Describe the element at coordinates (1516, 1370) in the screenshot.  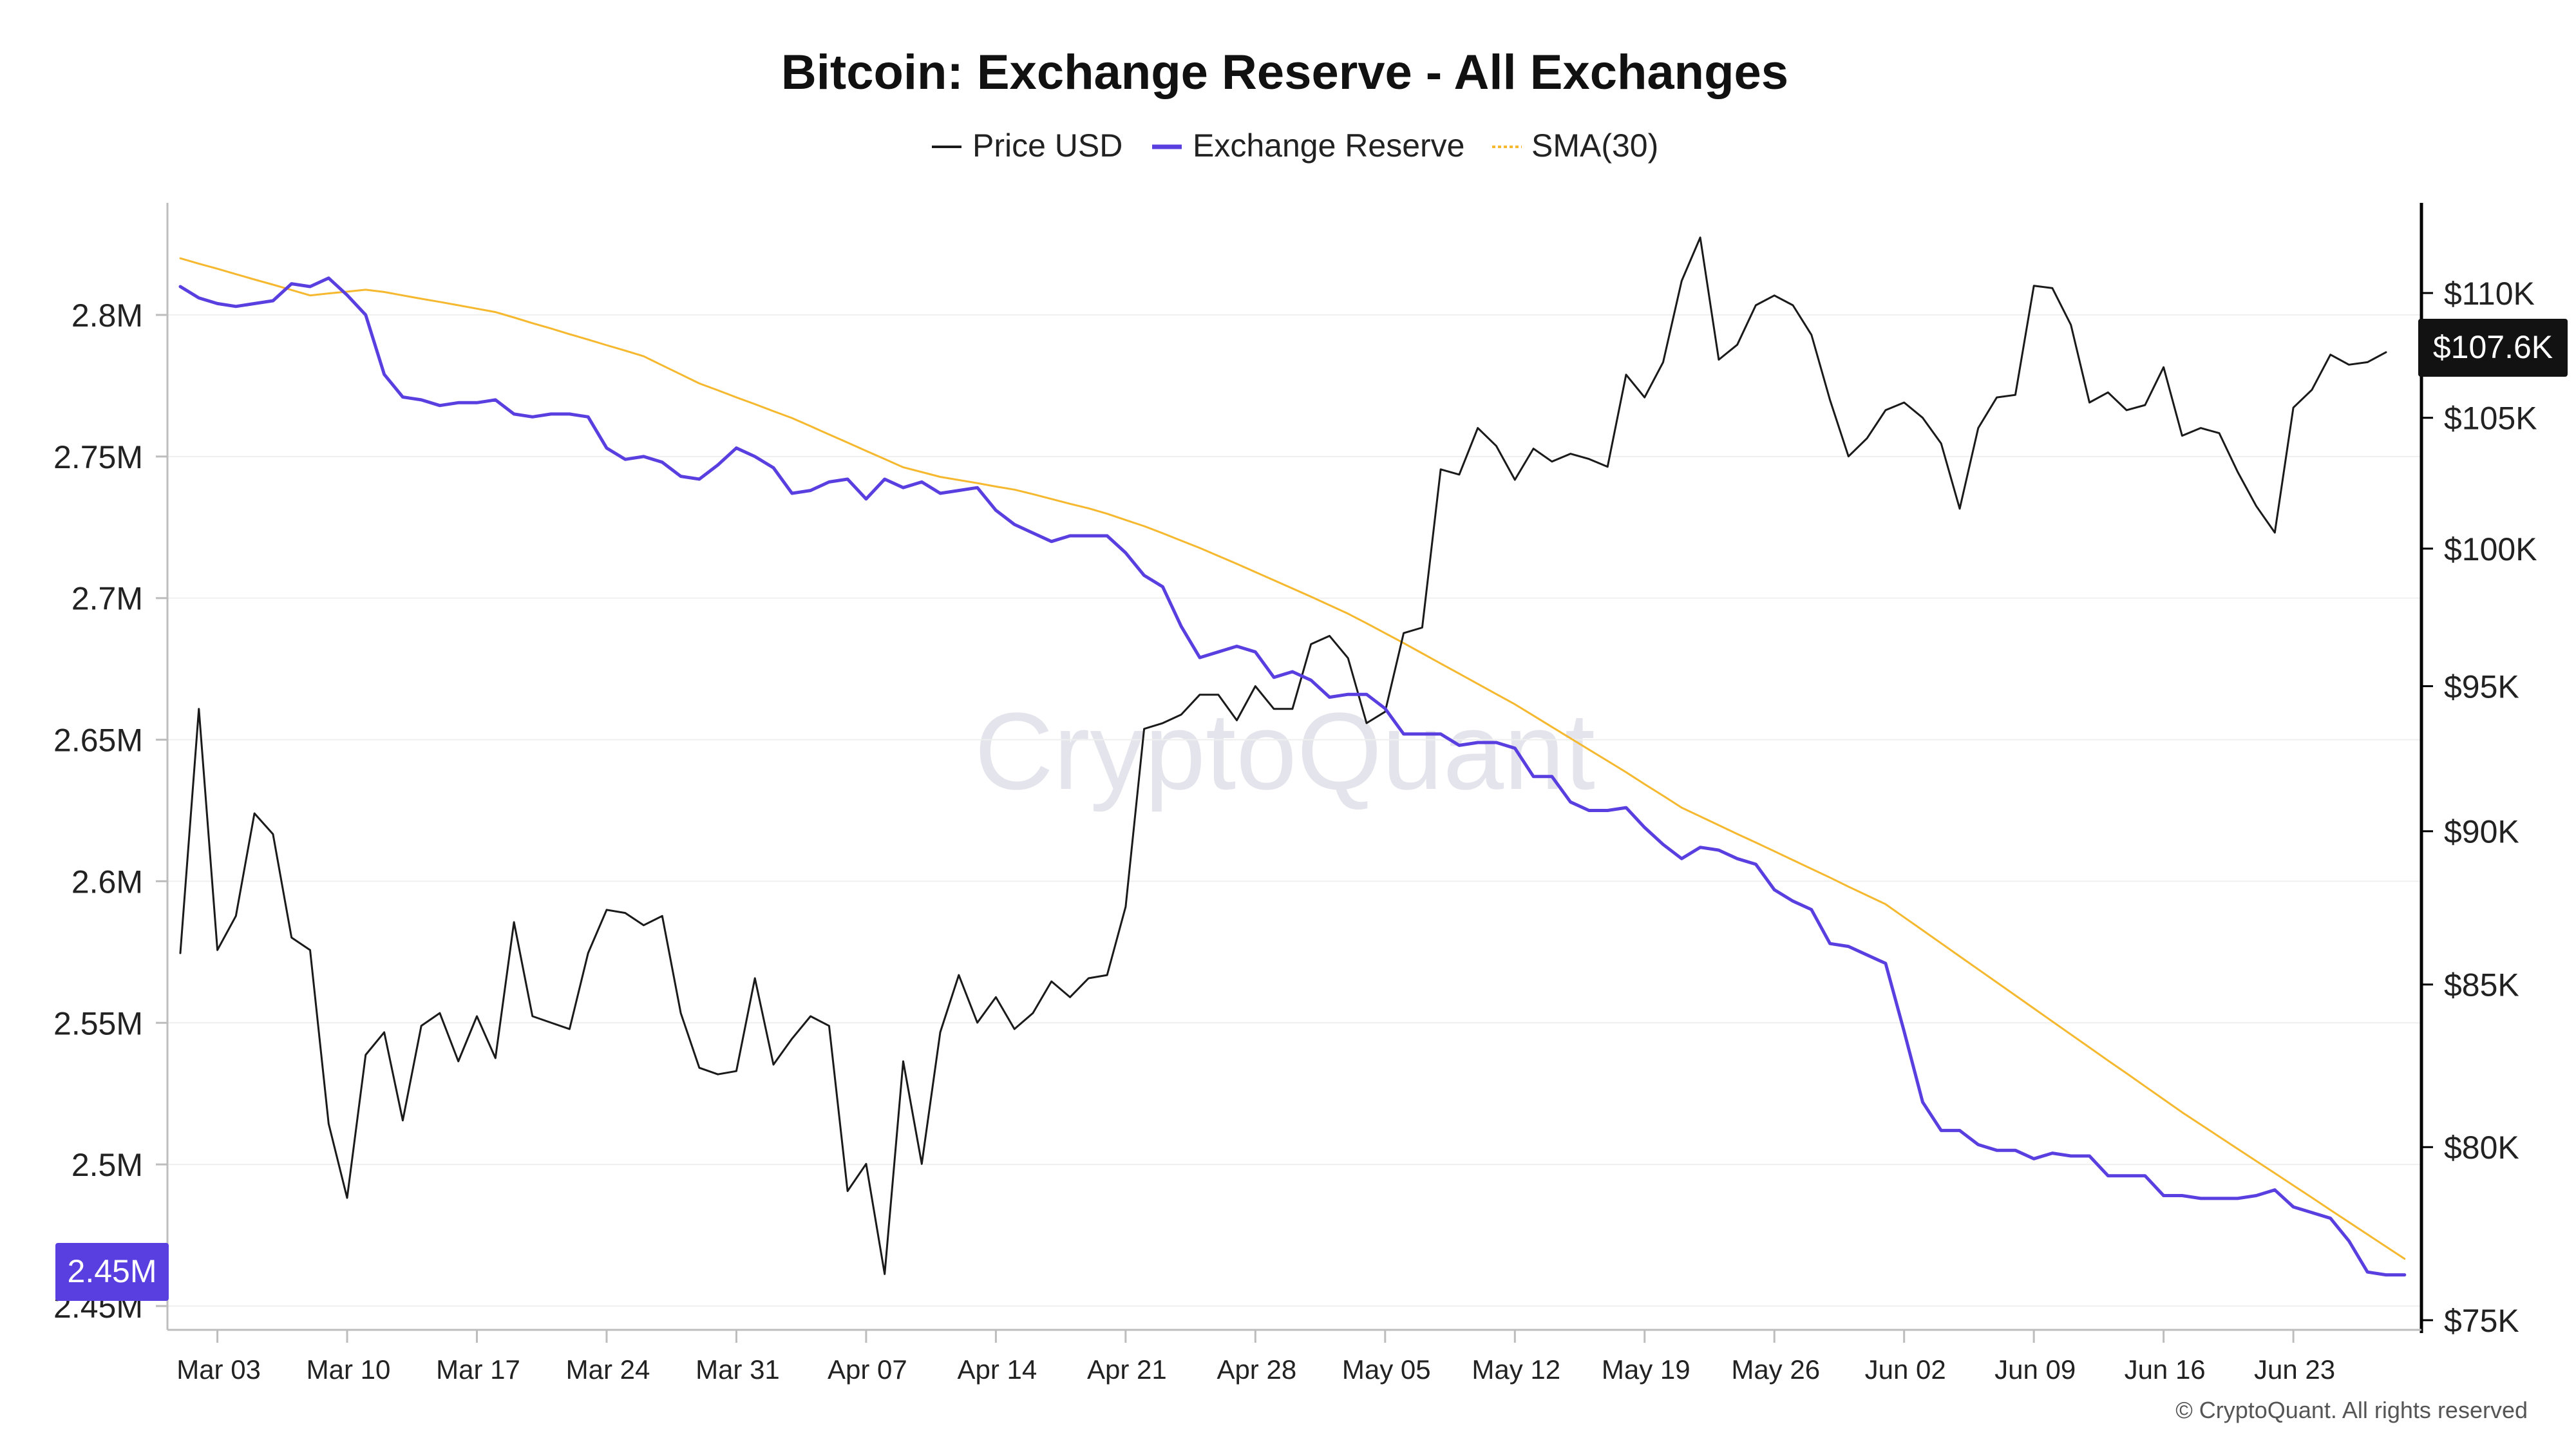
I see `x-tick-label: May 12` at that location.